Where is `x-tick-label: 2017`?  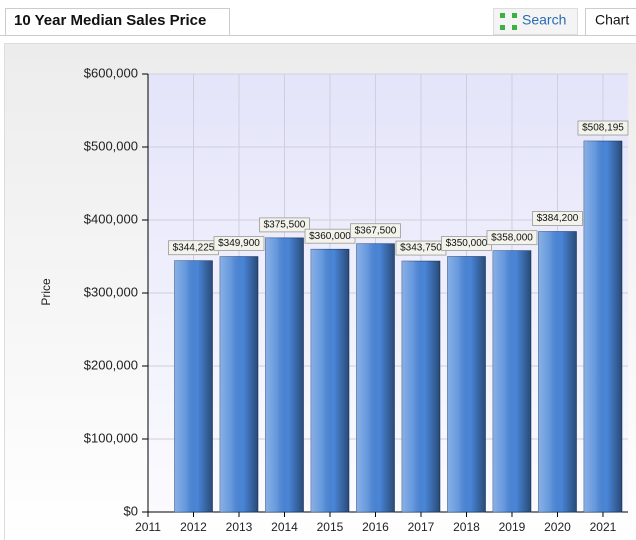 x-tick-label: 2017 is located at coordinates (421, 527).